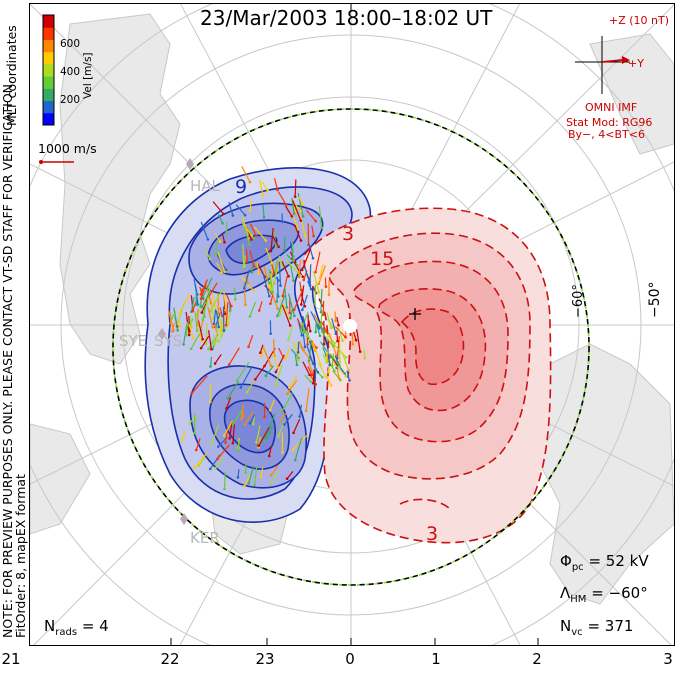  I want to click on station-label-sye: SYE, so click(133, 341).